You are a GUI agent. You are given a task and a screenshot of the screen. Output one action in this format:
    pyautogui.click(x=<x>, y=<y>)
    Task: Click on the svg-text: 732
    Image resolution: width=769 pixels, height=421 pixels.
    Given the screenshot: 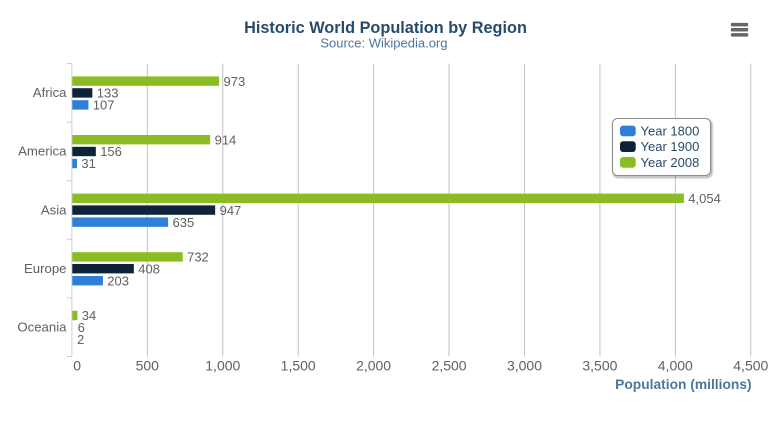 What is the action you would take?
    pyautogui.click(x=198, y=257)
    